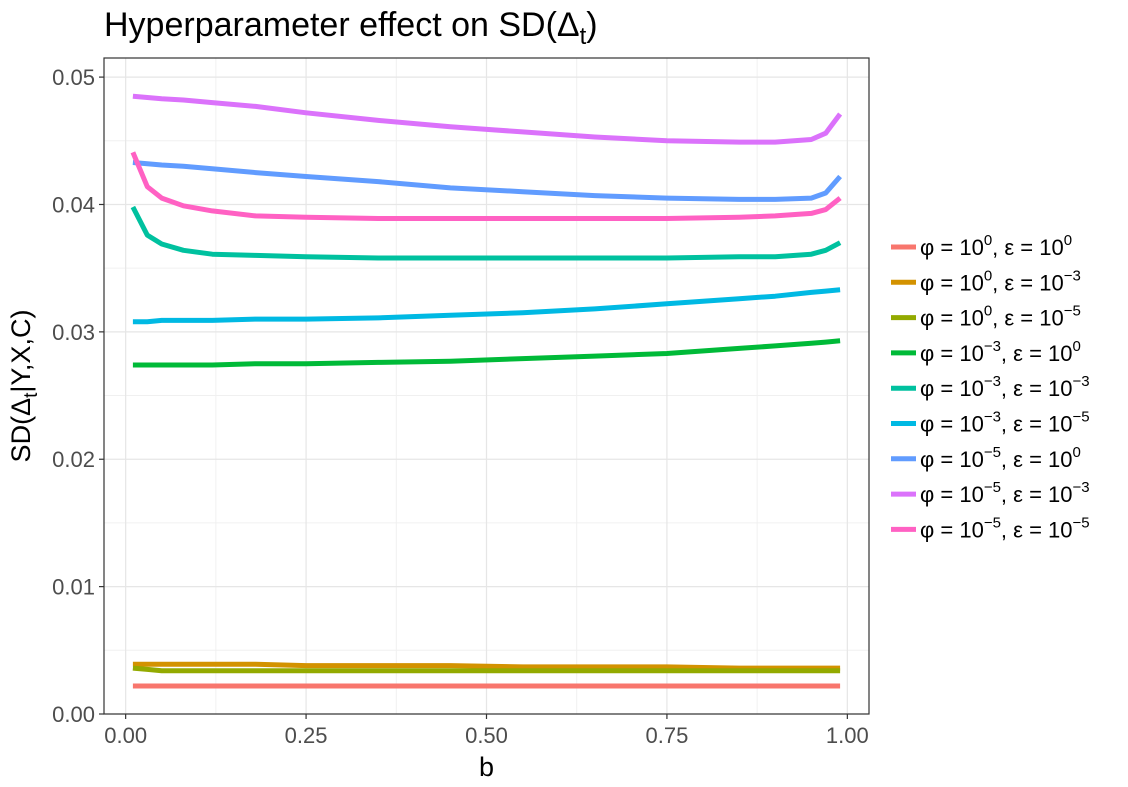 The image size is (1128, 787). I want to click on legend-label: φ = 100, ε = 10−5, so click(1000, 317).